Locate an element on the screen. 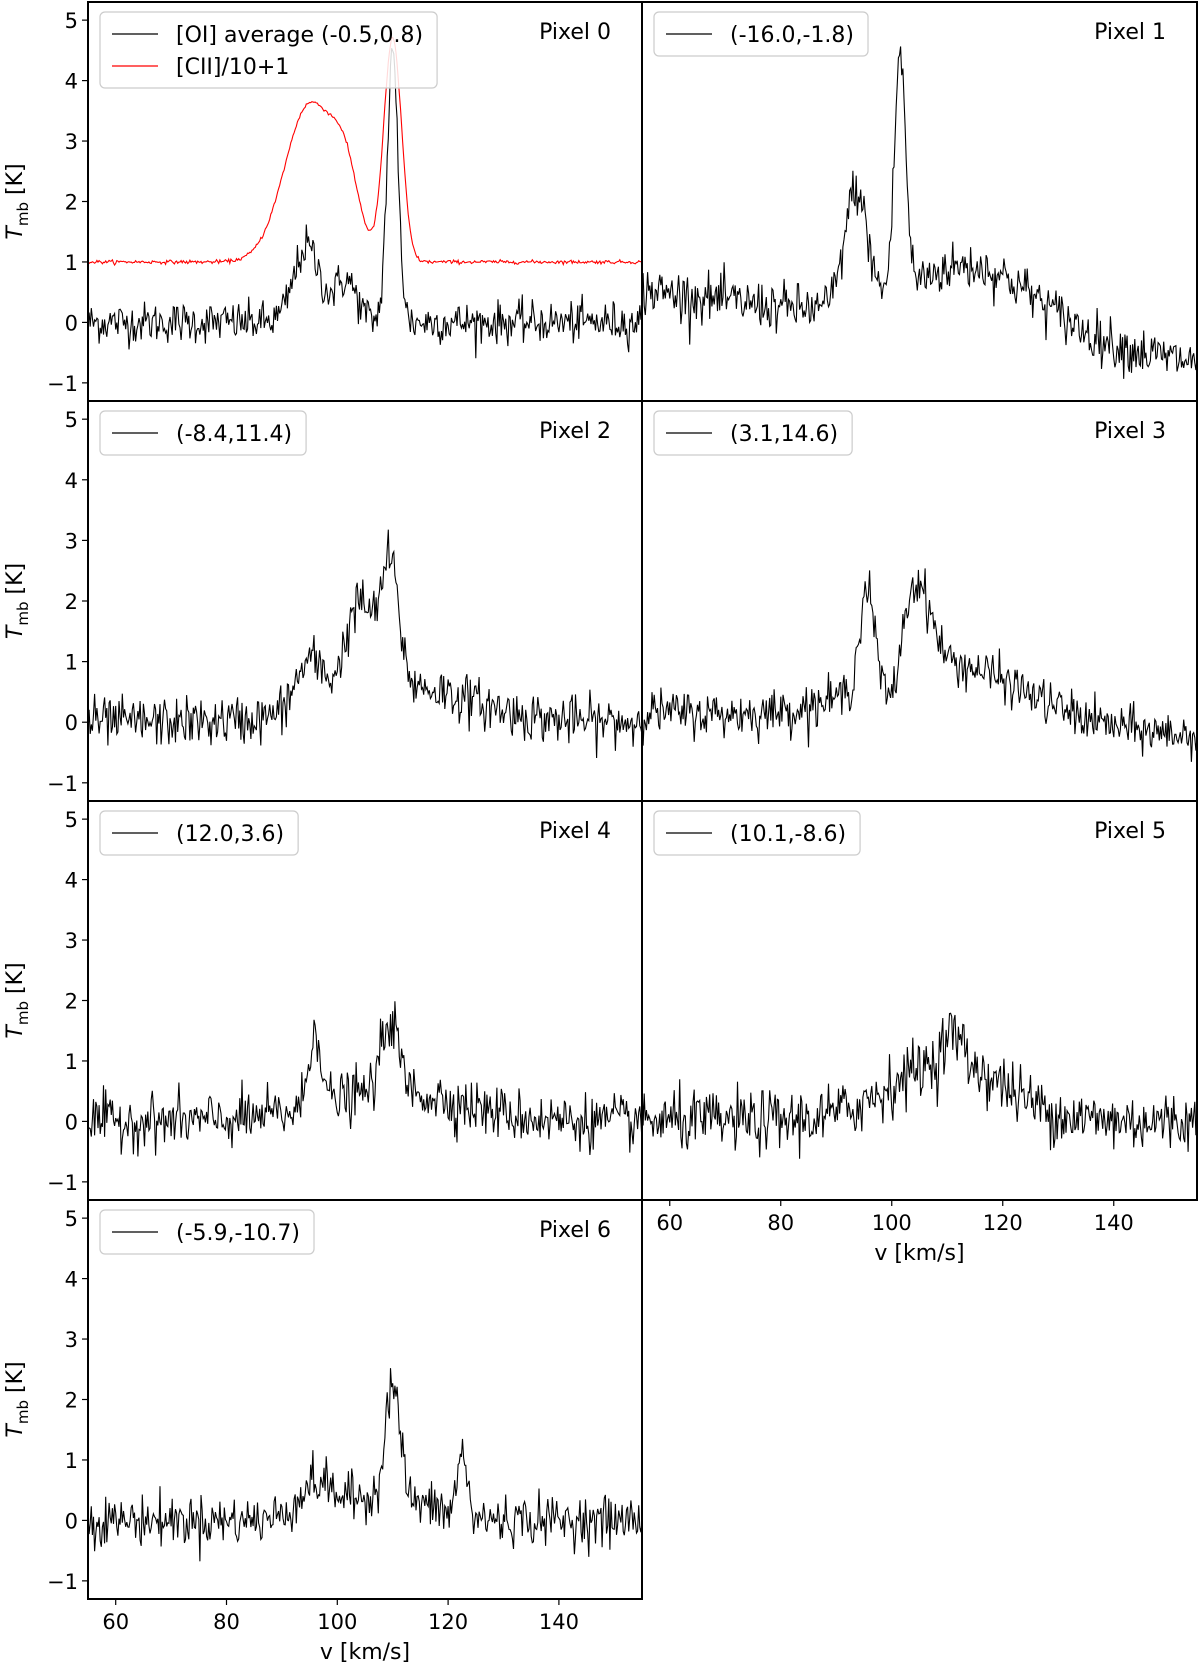  panel-pixel-2: −1 0 1 2 3 4 5 Tmb [K] Pixel 2 (-8.4,11.4) is located at coordinates (323, 601).